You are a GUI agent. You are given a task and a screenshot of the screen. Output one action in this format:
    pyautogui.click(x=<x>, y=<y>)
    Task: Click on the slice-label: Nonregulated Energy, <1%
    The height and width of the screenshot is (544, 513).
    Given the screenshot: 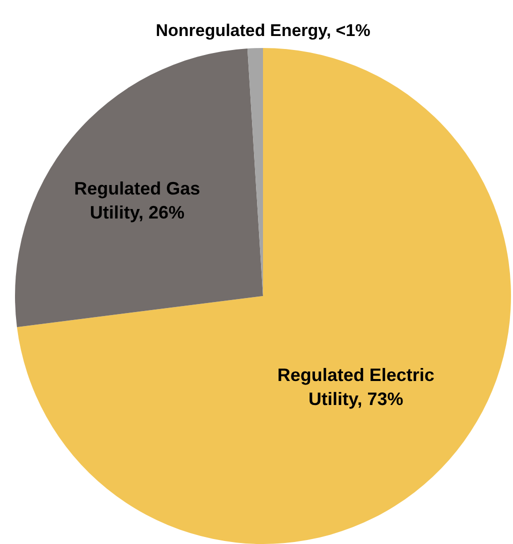 What is the action you would take?
    pyautogui.click(x=263, y=30)
    